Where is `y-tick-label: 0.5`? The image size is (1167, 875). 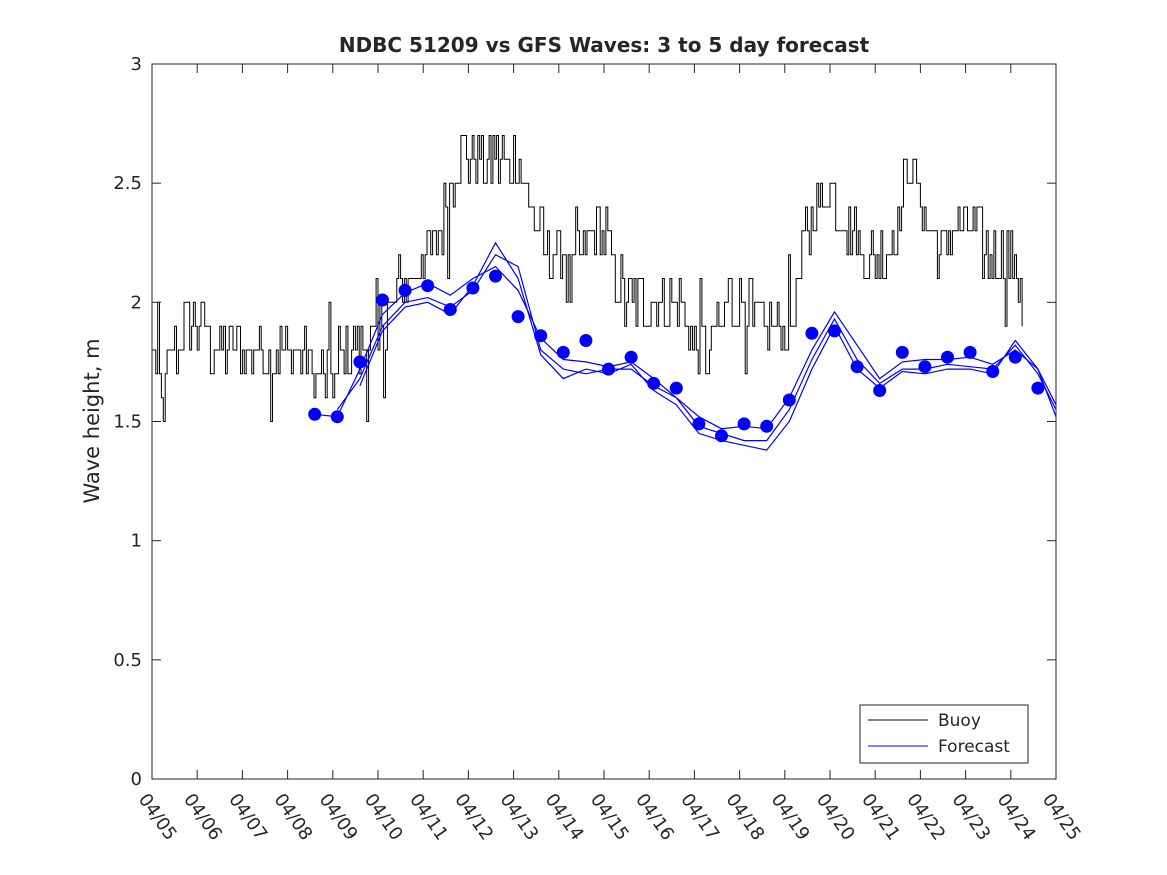
y-tick-label: 0.5 is located at coordinates (127, 660).